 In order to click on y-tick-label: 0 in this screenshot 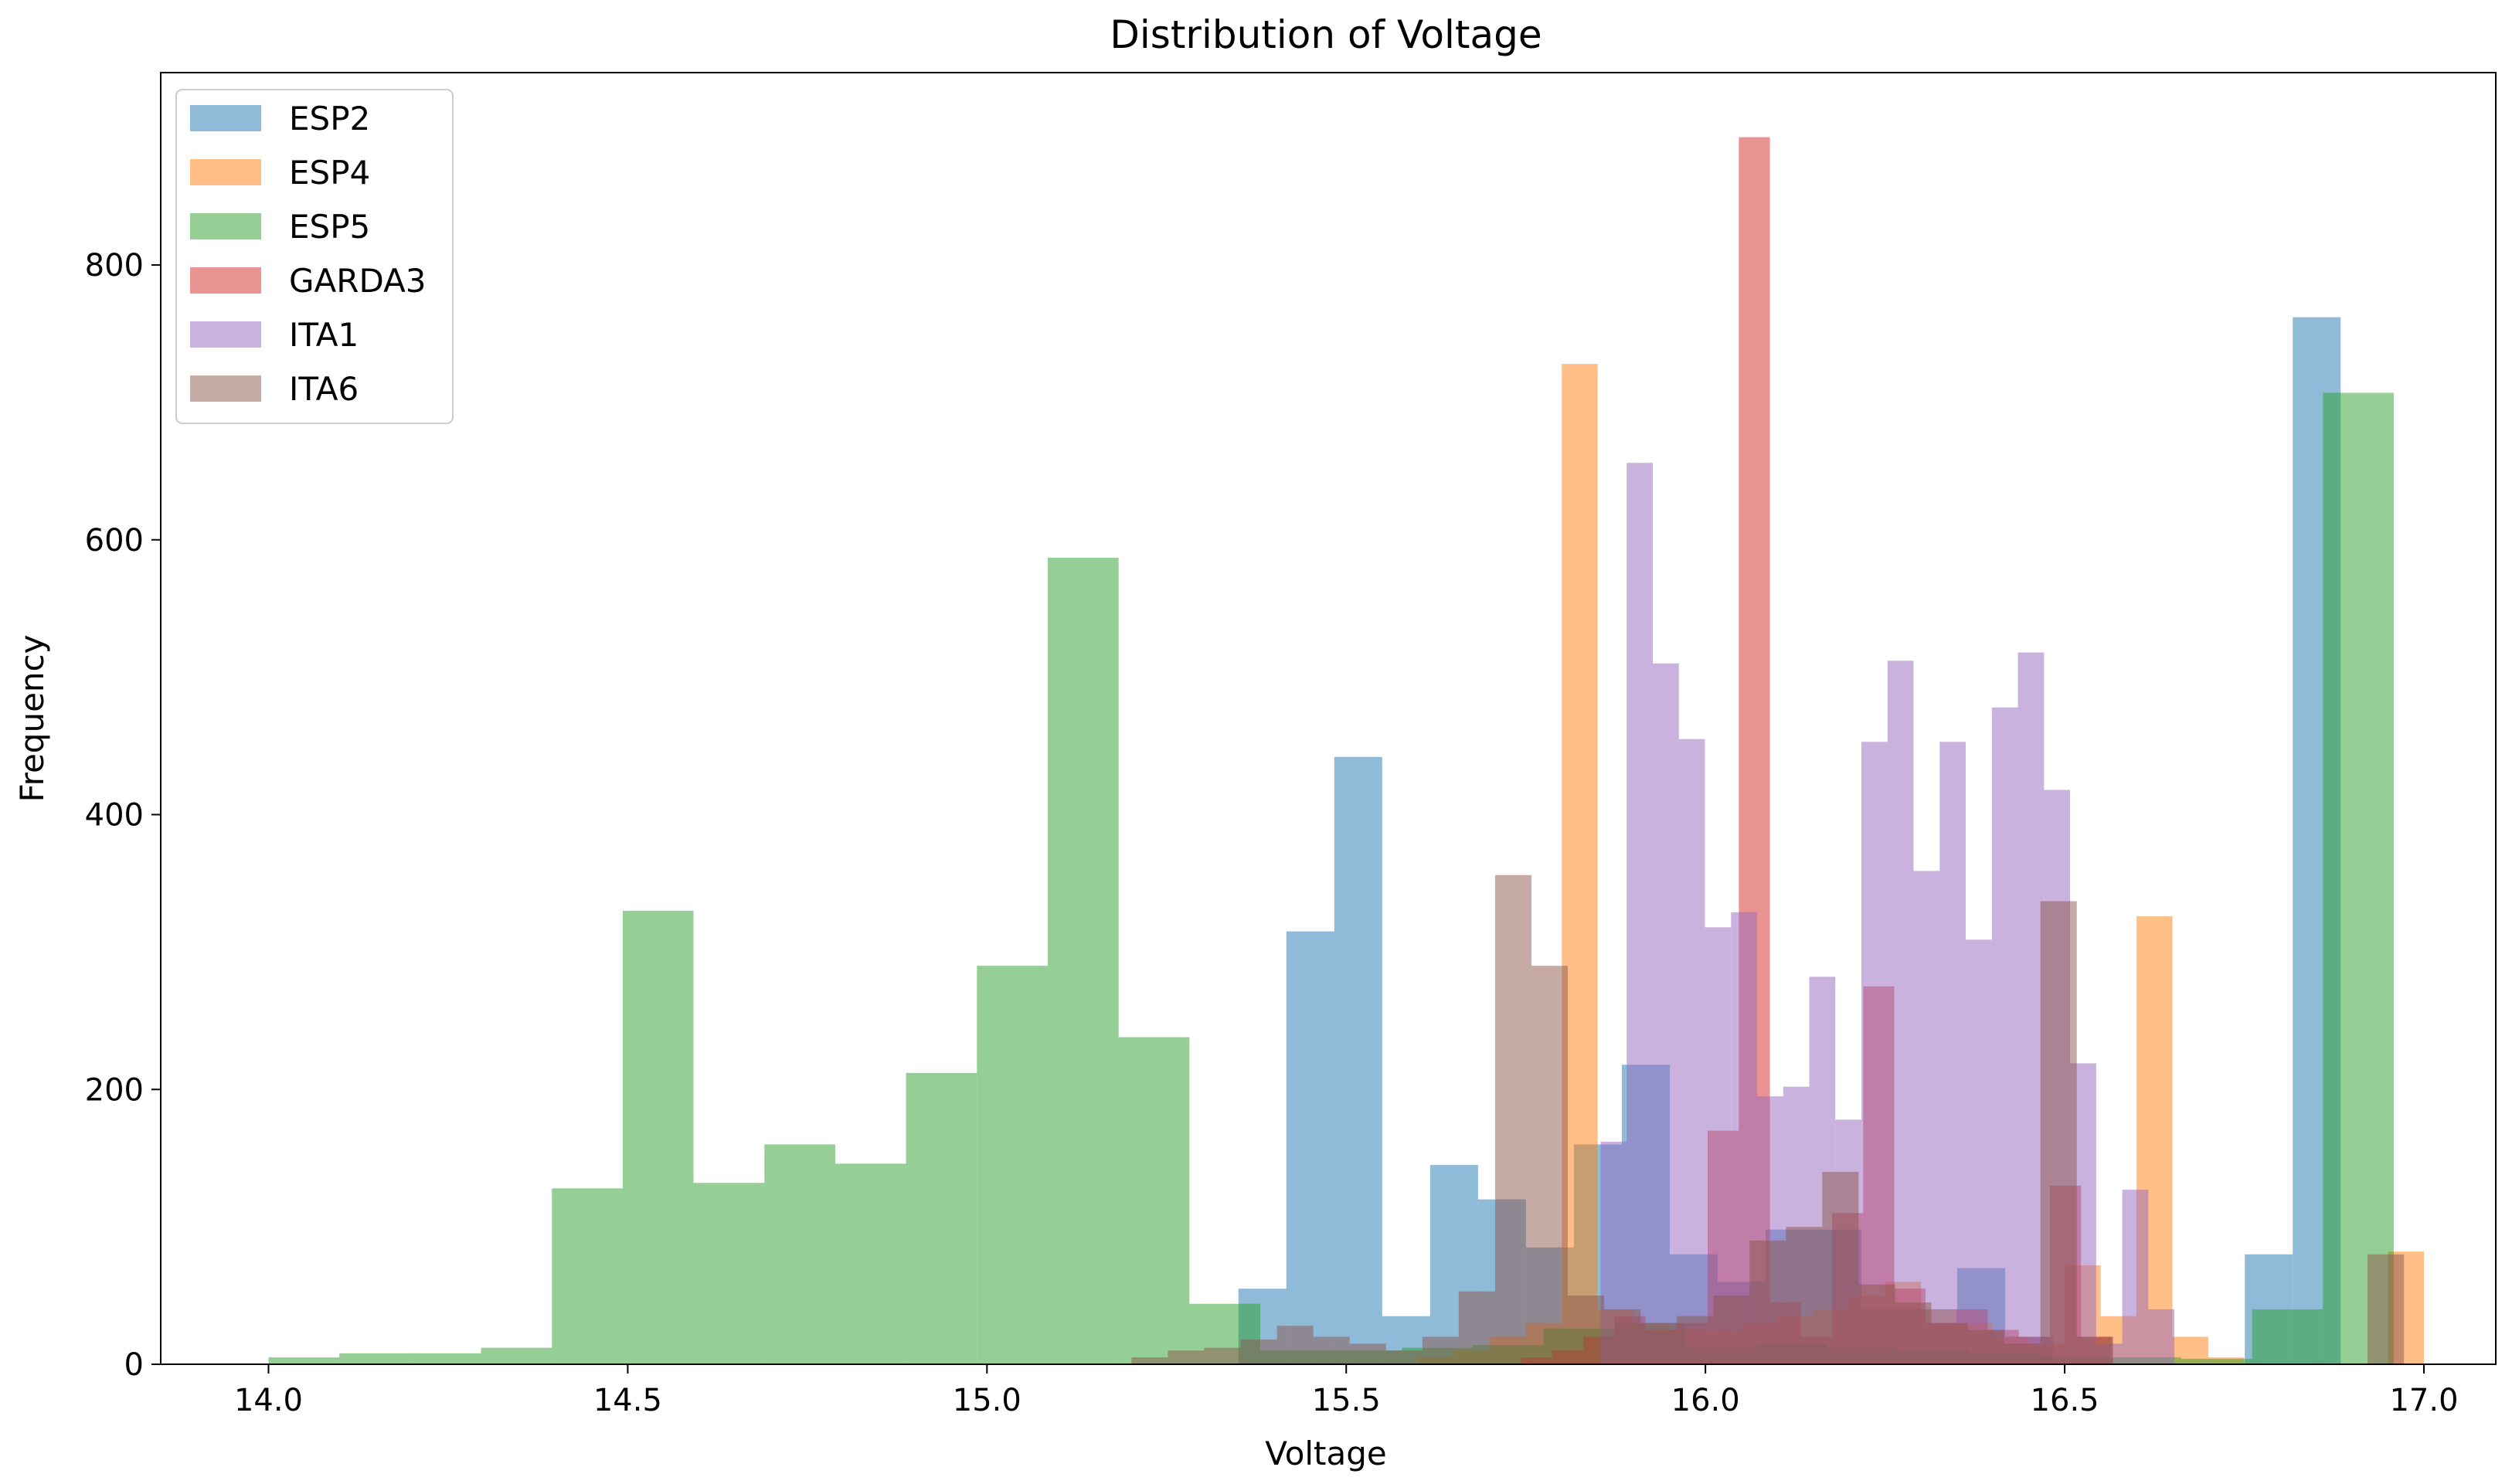, I will do `click(134, 1365)`.